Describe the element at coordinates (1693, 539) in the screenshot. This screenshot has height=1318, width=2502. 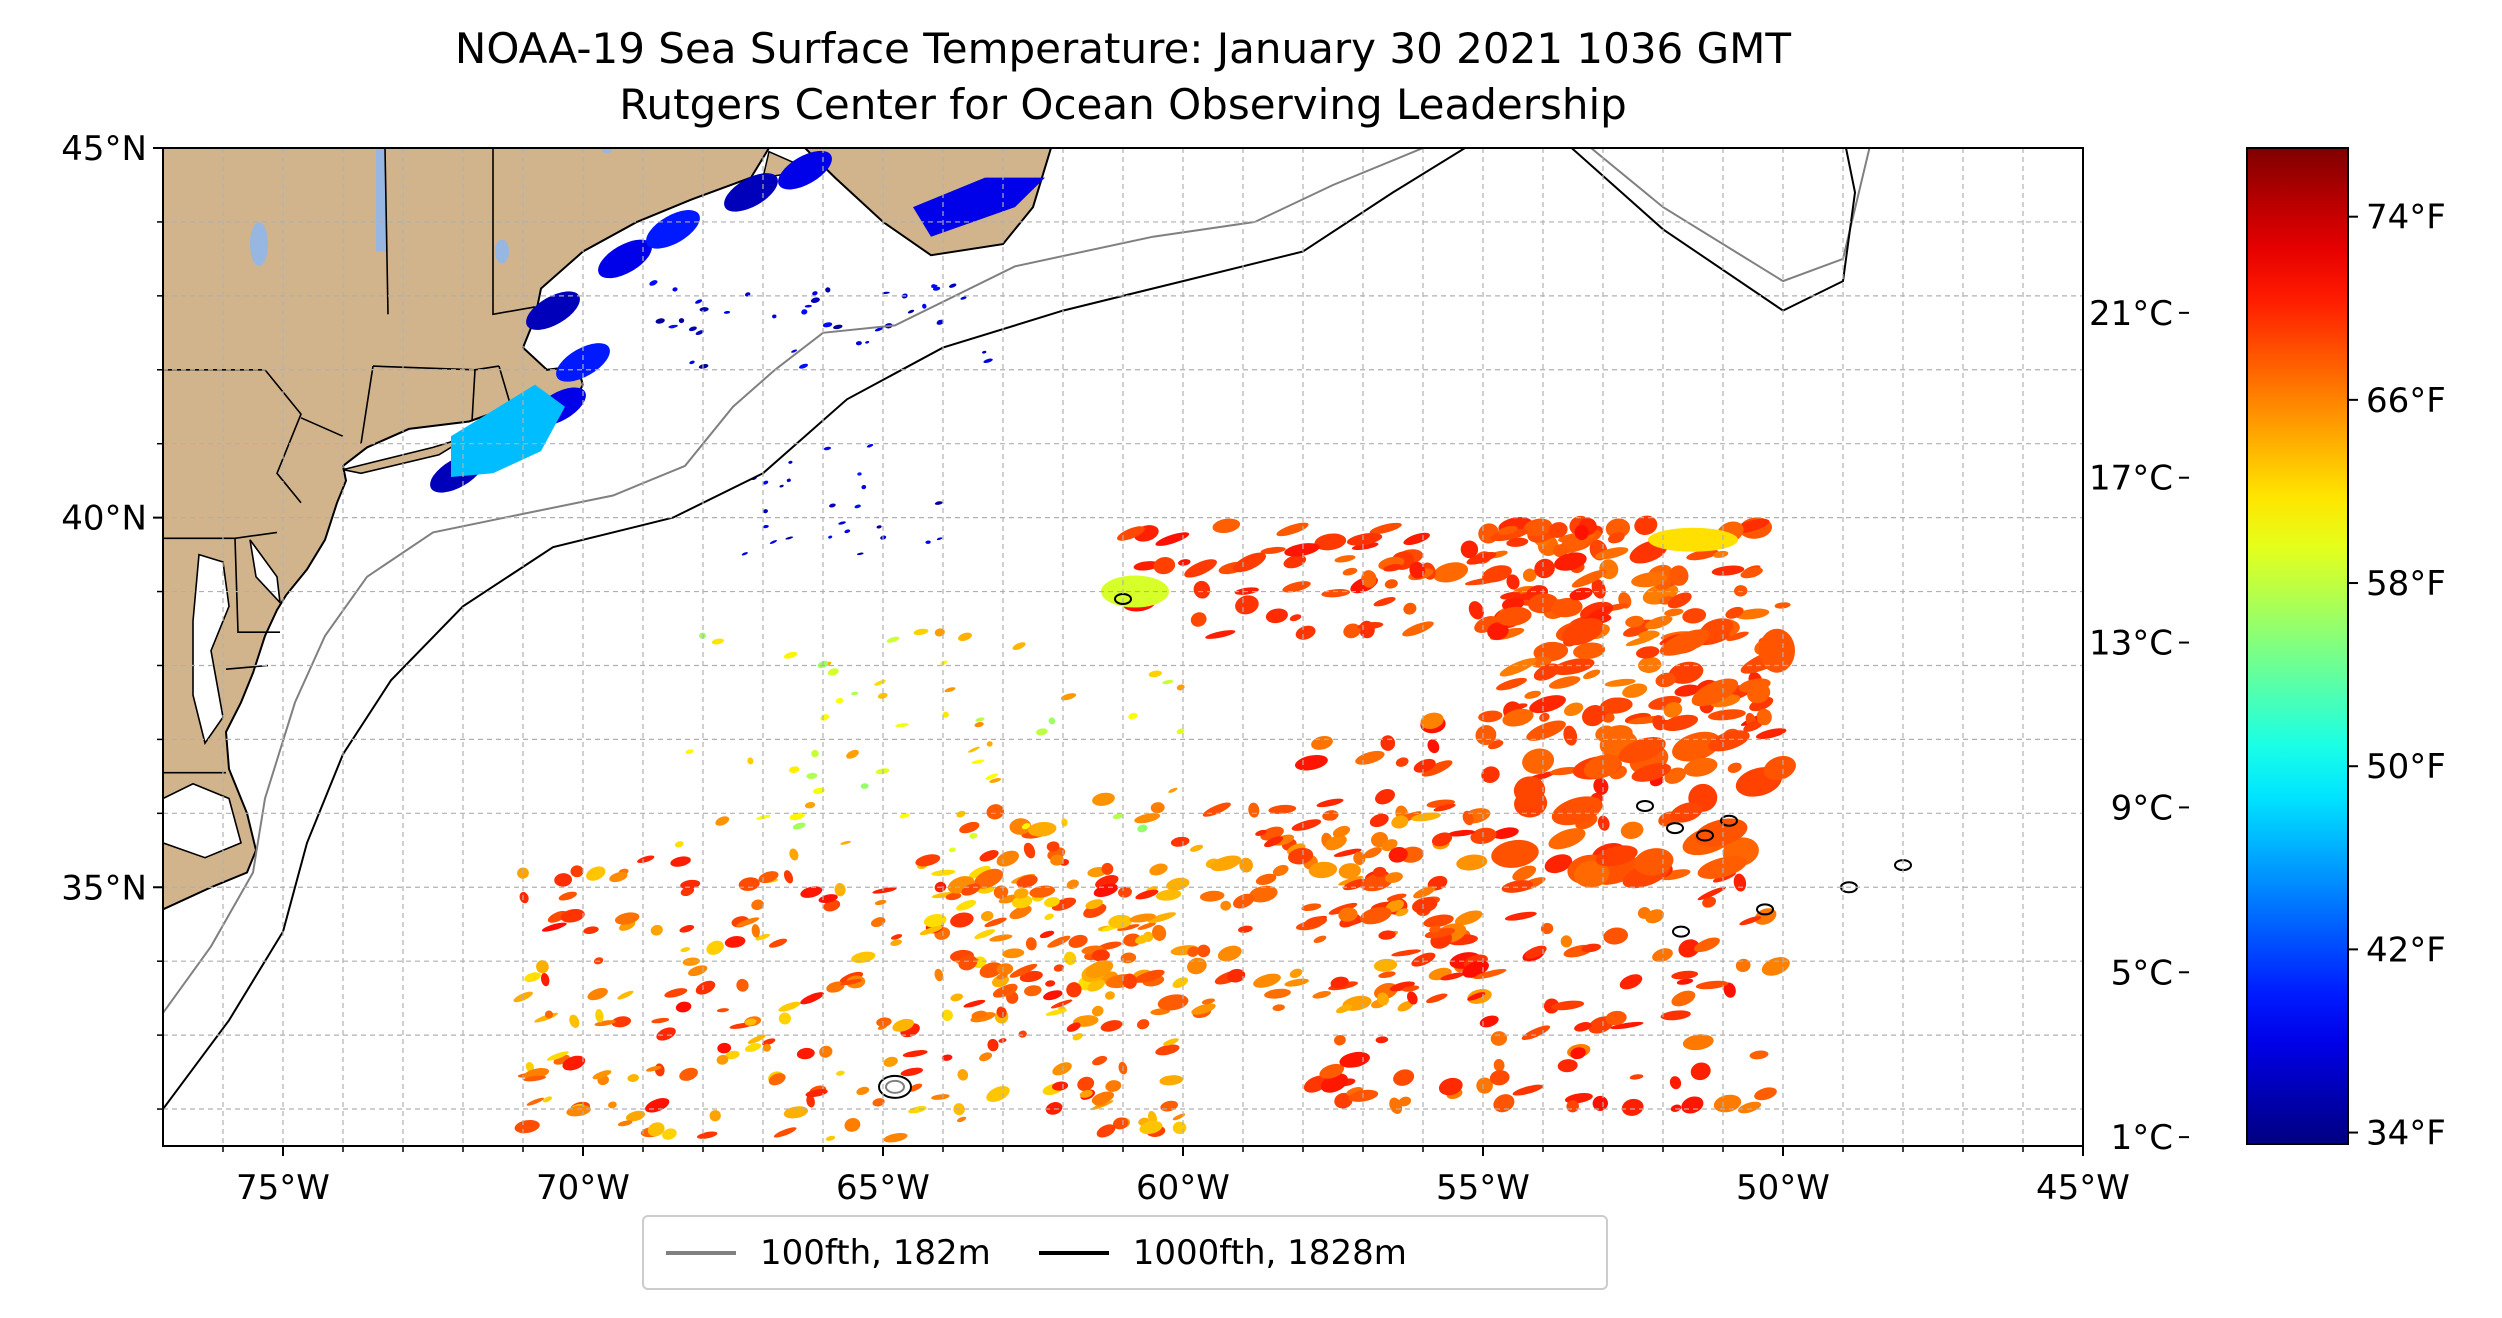
I see `sst-patch-yellow` at that location.